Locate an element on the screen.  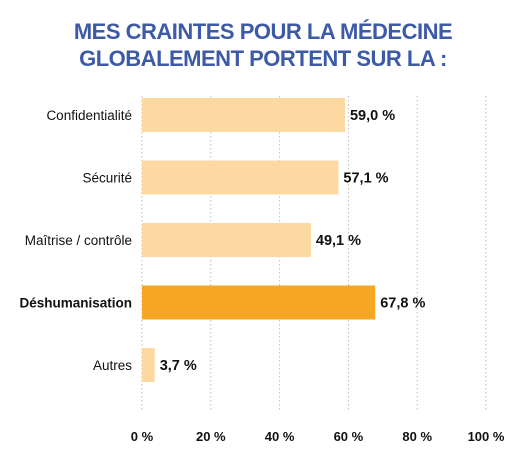
chart-title-line-2: GLOBALEMENT PORTENT SUR LA : is located at coordinates (263, 58).